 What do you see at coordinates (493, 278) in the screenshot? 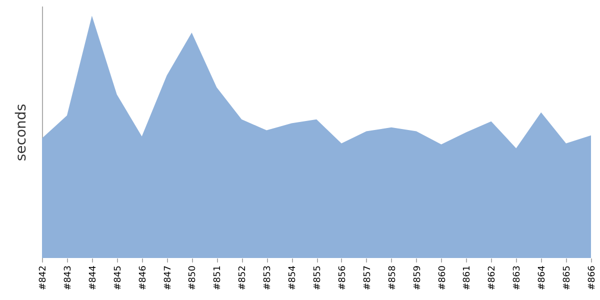
I see `x-tick-label: #862` at bounding box center [493, 278].